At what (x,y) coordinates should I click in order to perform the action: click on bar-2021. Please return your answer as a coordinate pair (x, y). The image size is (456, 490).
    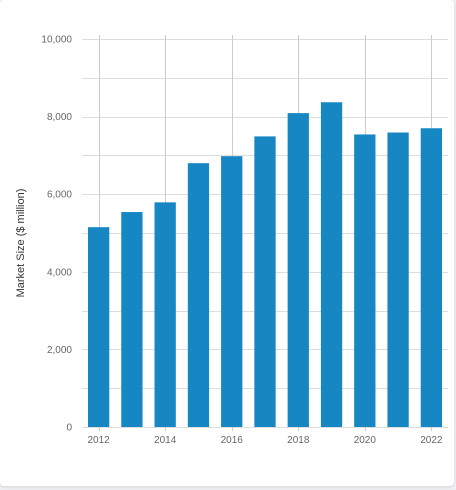
    Looking at the image, I should click on (398, 279).